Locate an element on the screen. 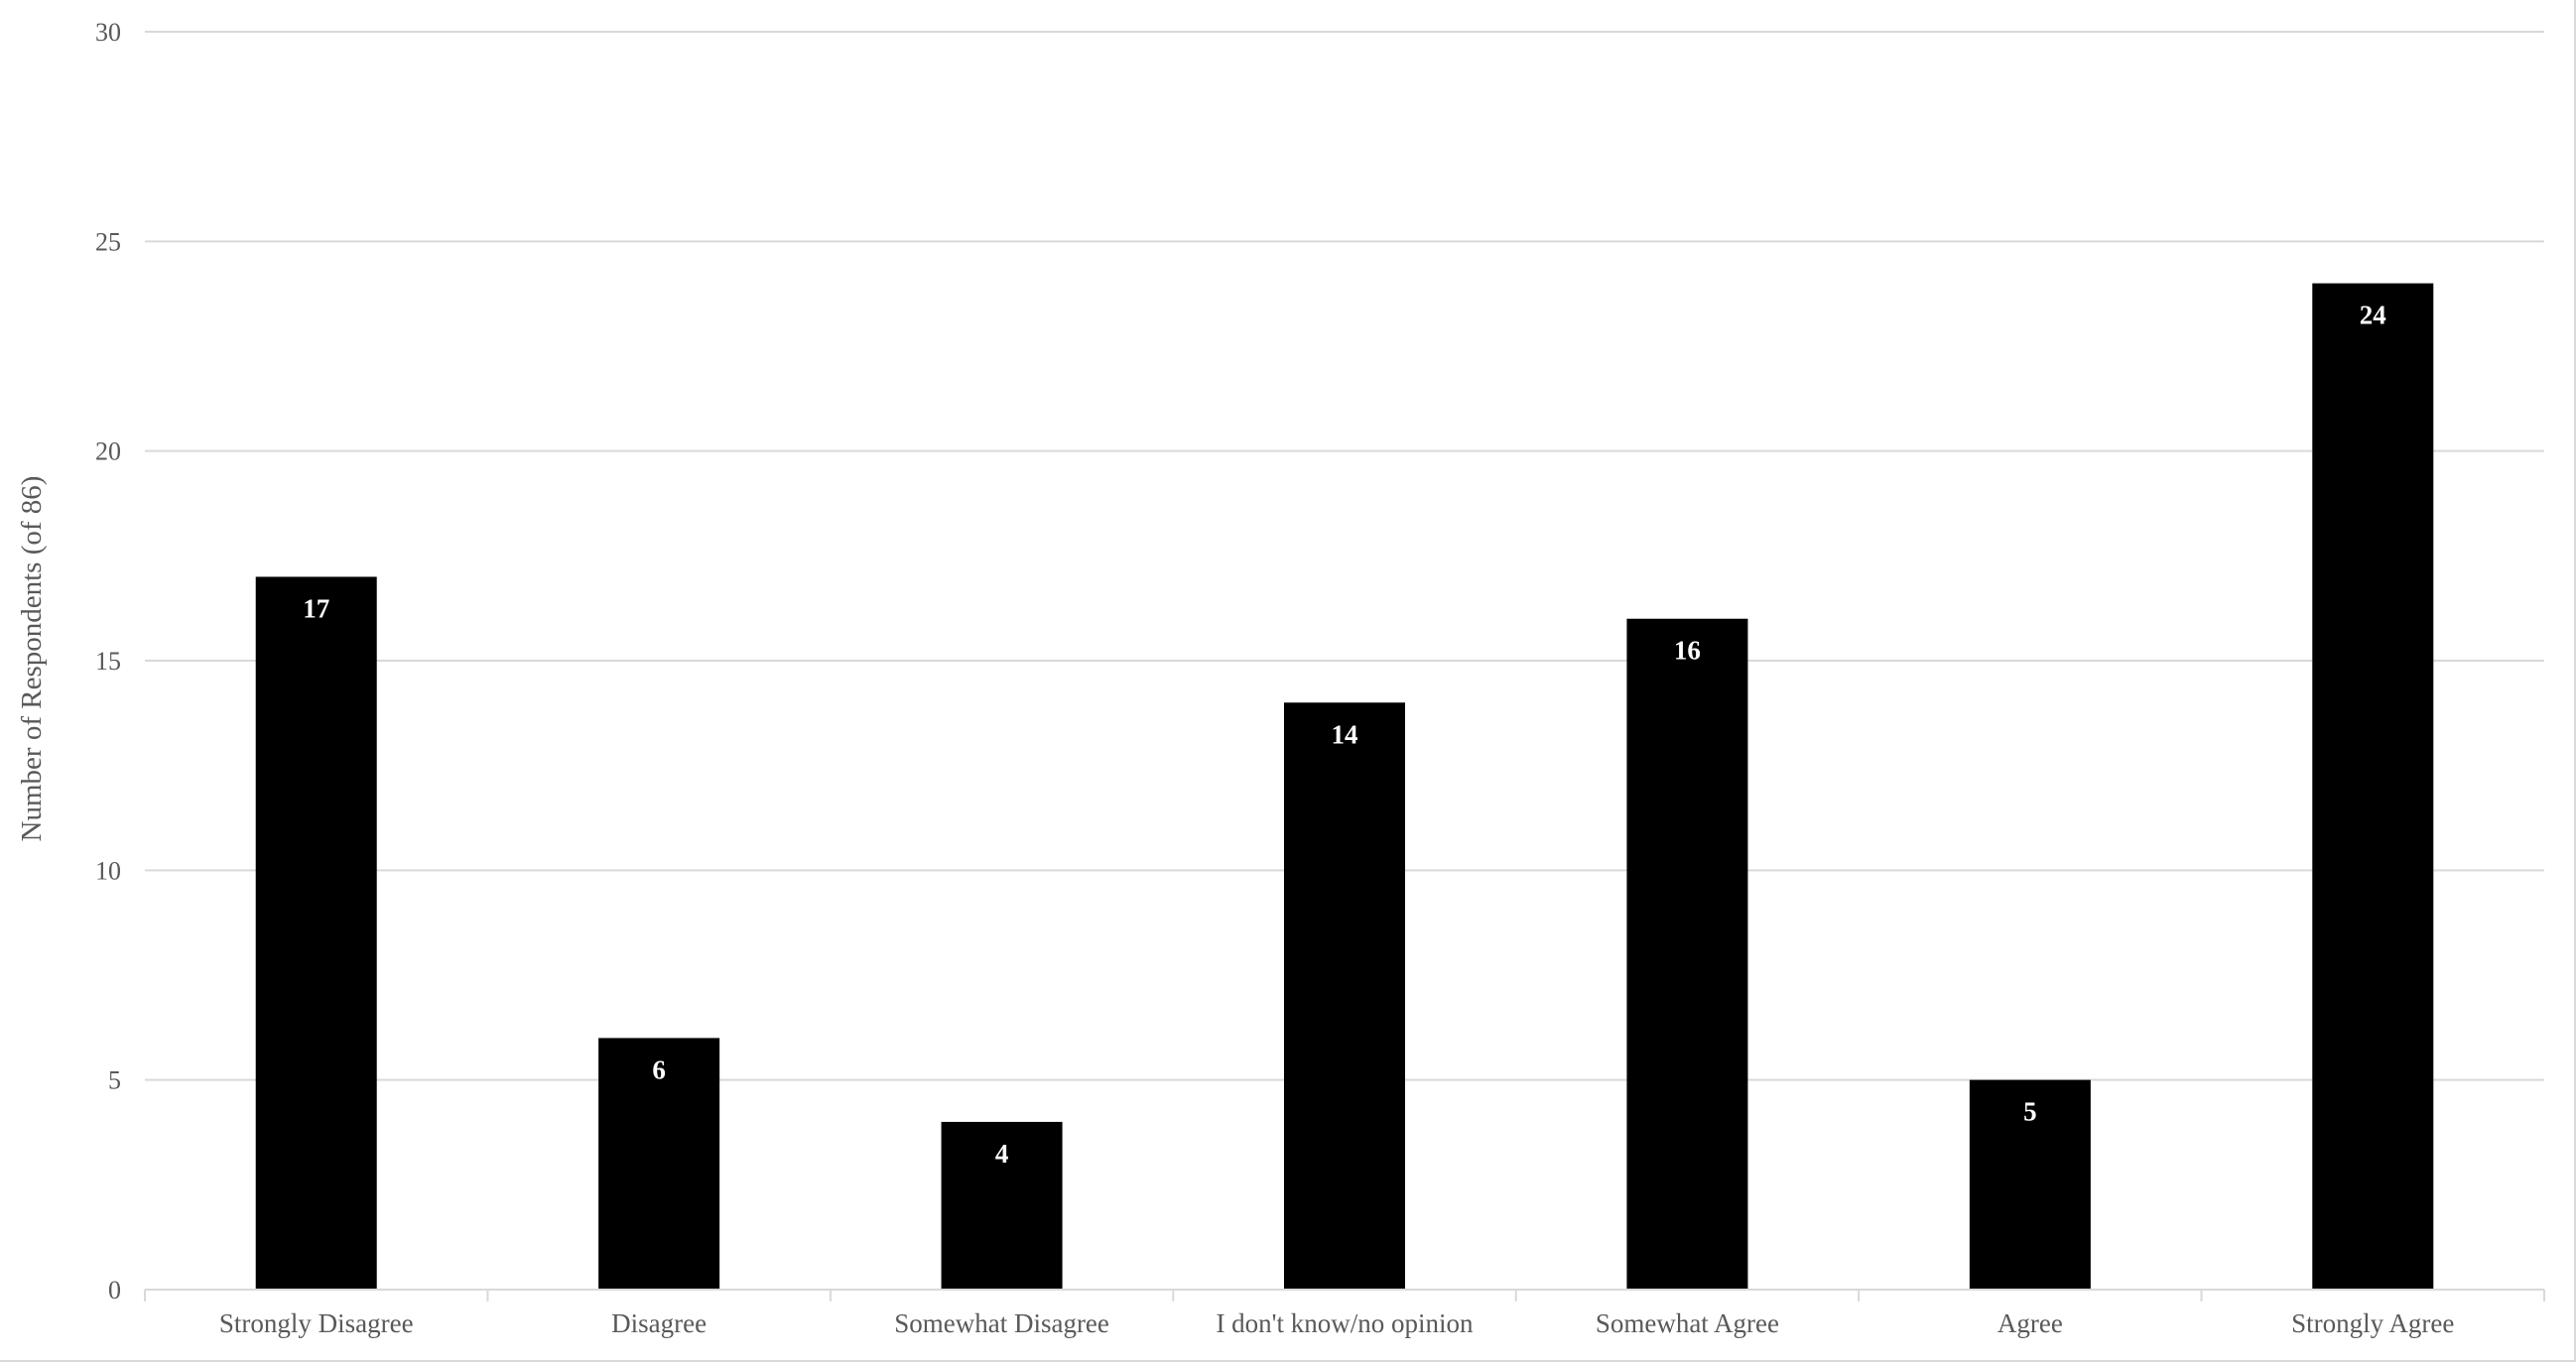 This screenshot has height=1362, width=2576. x-category-label: I don't know/no opinion is located at coordinates (1345, 1323).